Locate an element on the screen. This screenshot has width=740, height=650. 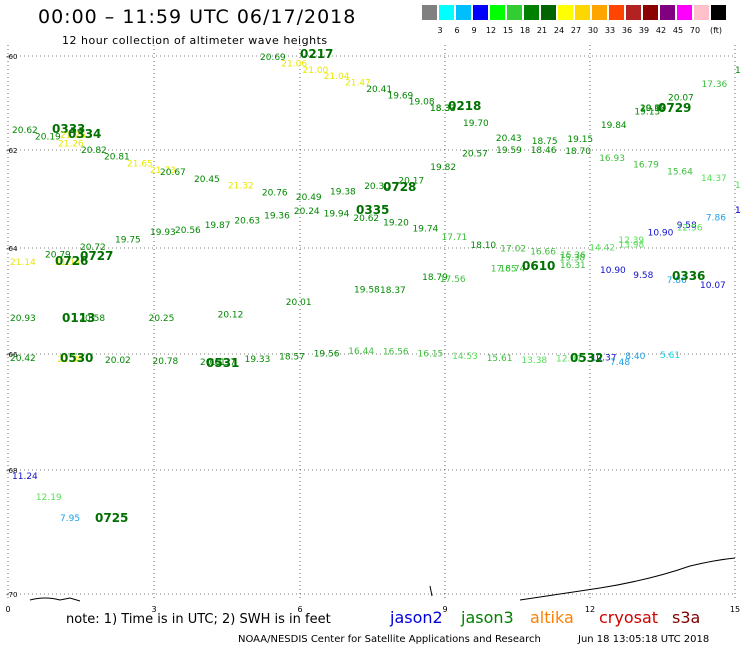
wave-height-label: 20.30 is located at coordinates (377, 187).